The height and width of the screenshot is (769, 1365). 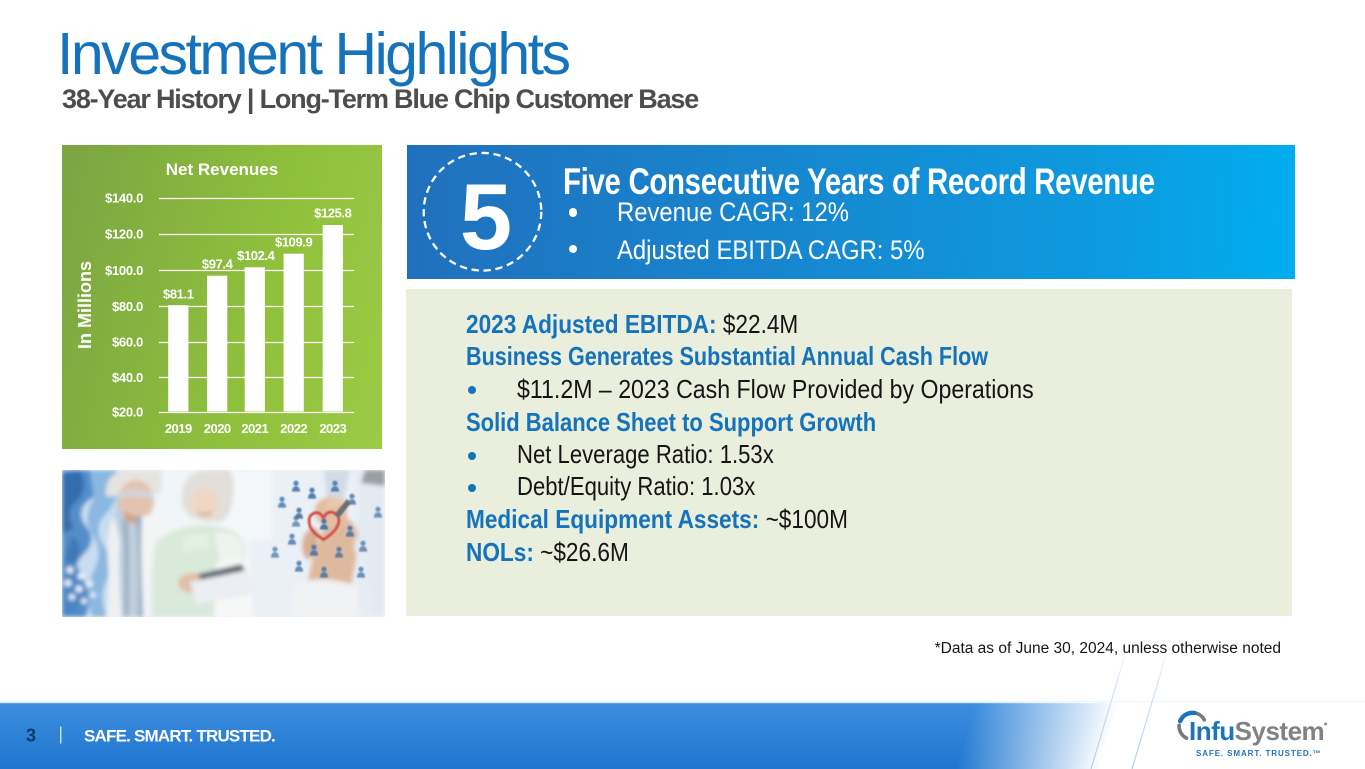 What do you see at coordinates (293, 428) in the screenshot?
I see `svg-text: 2022` at bounding box center [293, 428].